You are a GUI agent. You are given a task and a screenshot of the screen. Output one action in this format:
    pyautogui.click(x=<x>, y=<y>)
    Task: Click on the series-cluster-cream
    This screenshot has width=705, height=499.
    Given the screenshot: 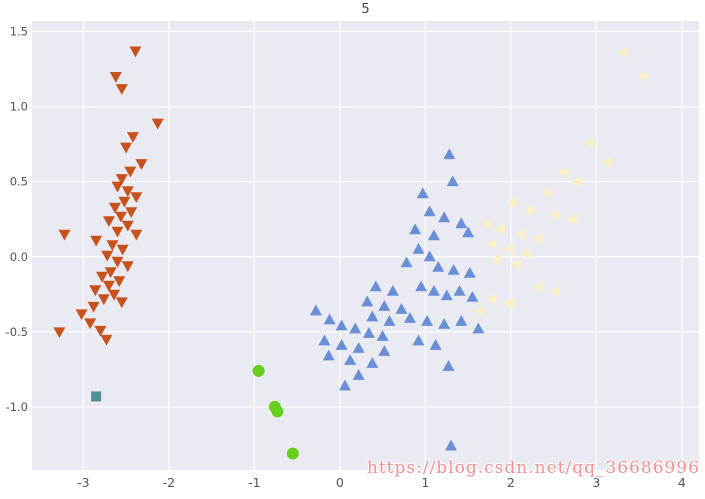 What is the action you would take?
    pyautogui.click(x=560, y=181)
    